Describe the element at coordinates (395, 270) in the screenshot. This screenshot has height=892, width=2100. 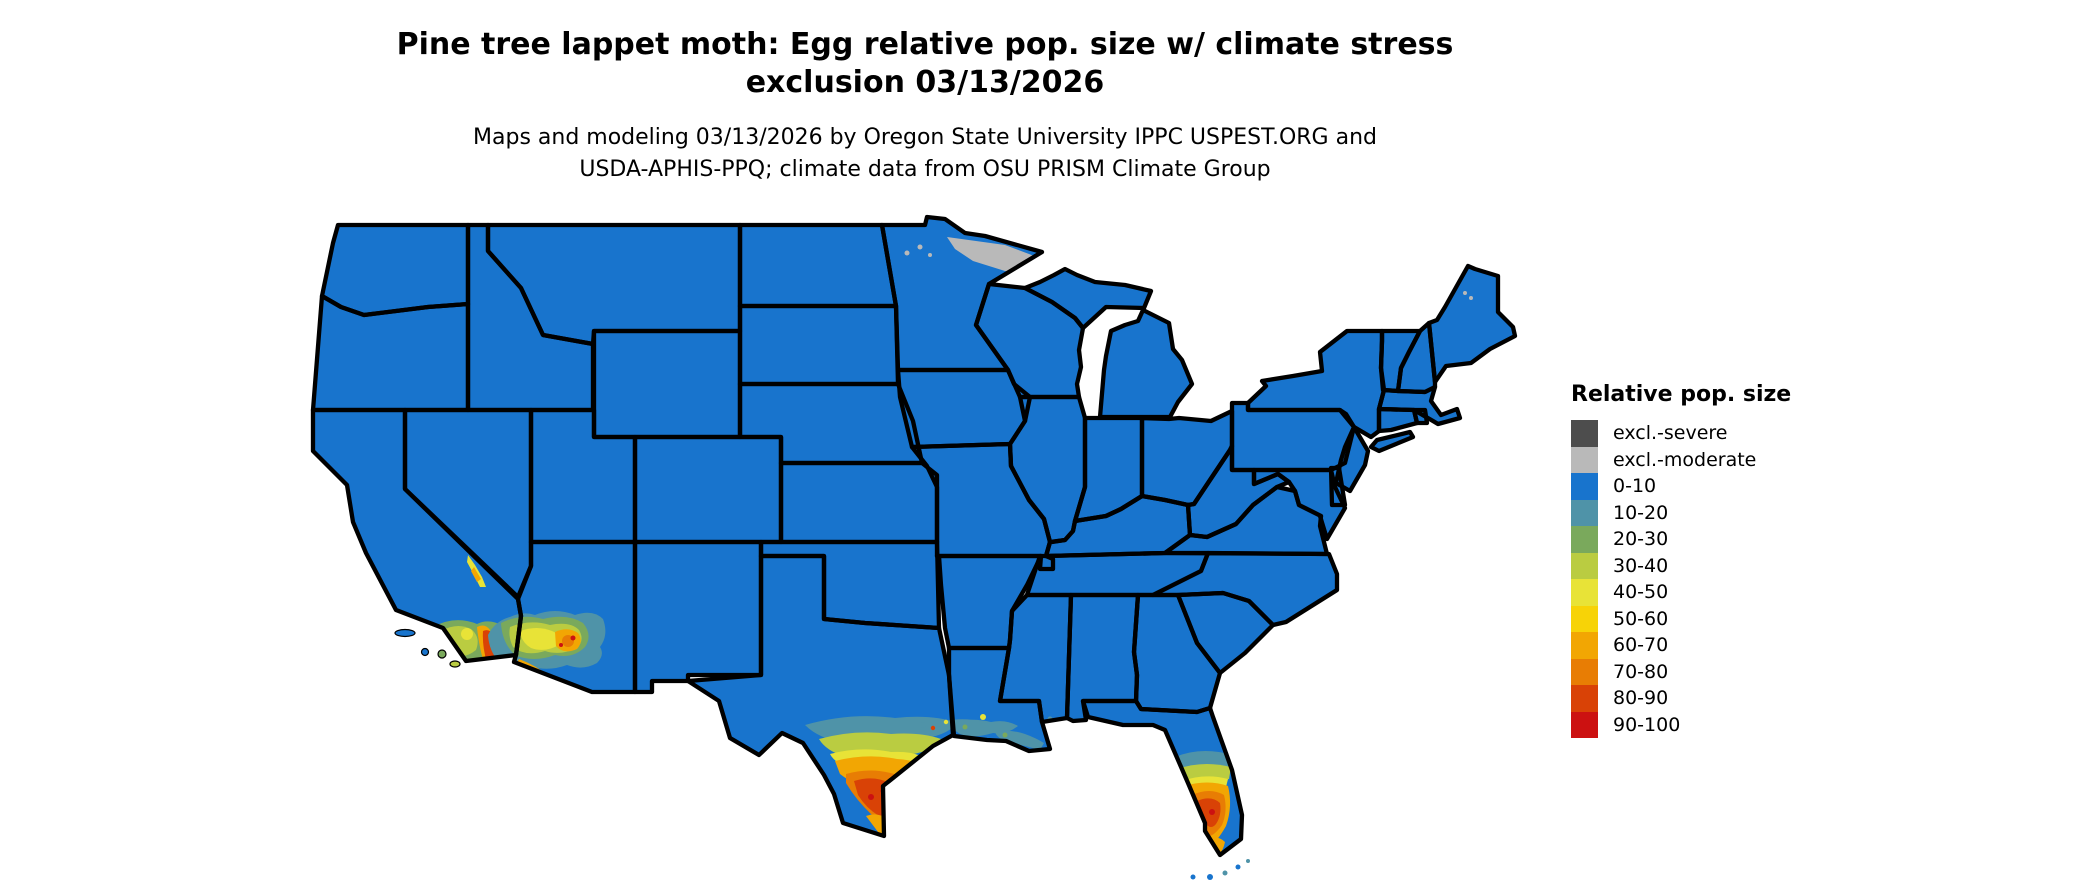
I see `state-washington` at that location.